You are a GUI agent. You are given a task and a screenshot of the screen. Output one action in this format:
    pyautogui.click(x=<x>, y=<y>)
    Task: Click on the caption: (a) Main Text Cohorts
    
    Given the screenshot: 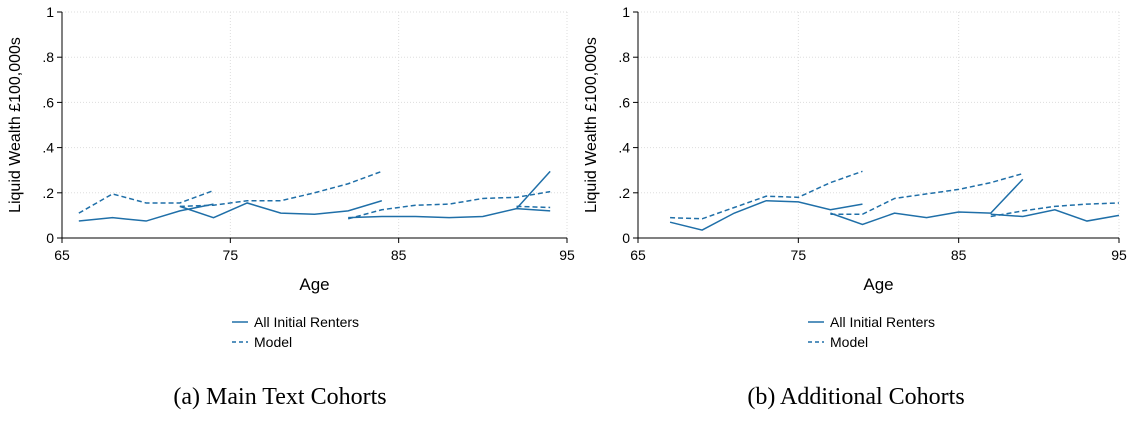 What is the action you would take?
    pyautogui.click(x=279, y=397)
    